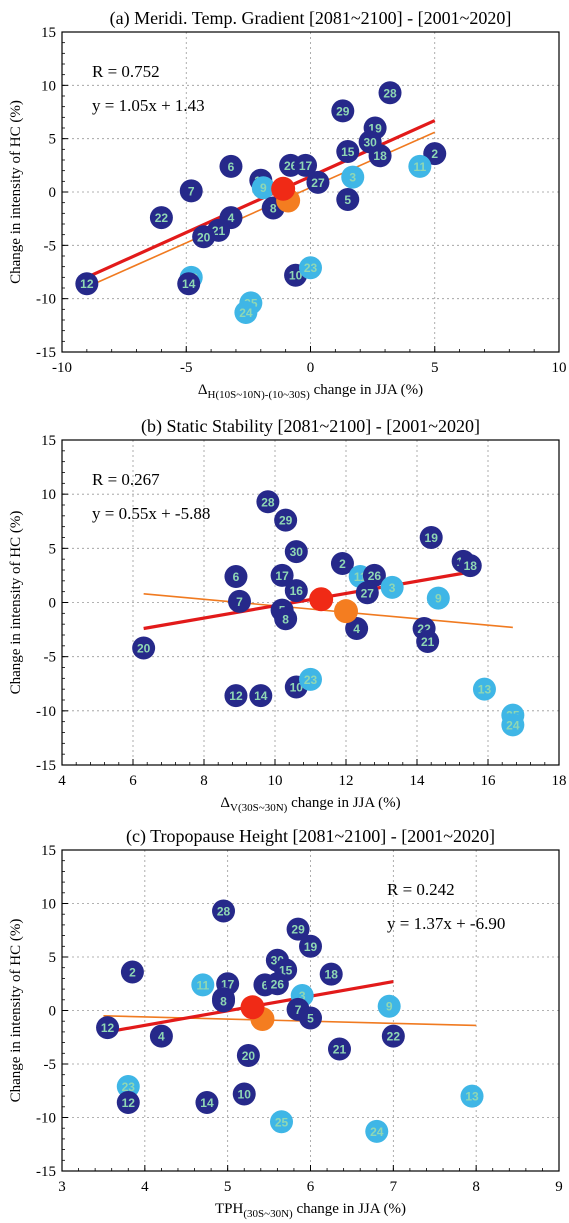 This screenshot has height=1223, width=569. Describe the element at coordinates (394, 1187) in the screenshot. I see `x-tick-label: 7` at that location.